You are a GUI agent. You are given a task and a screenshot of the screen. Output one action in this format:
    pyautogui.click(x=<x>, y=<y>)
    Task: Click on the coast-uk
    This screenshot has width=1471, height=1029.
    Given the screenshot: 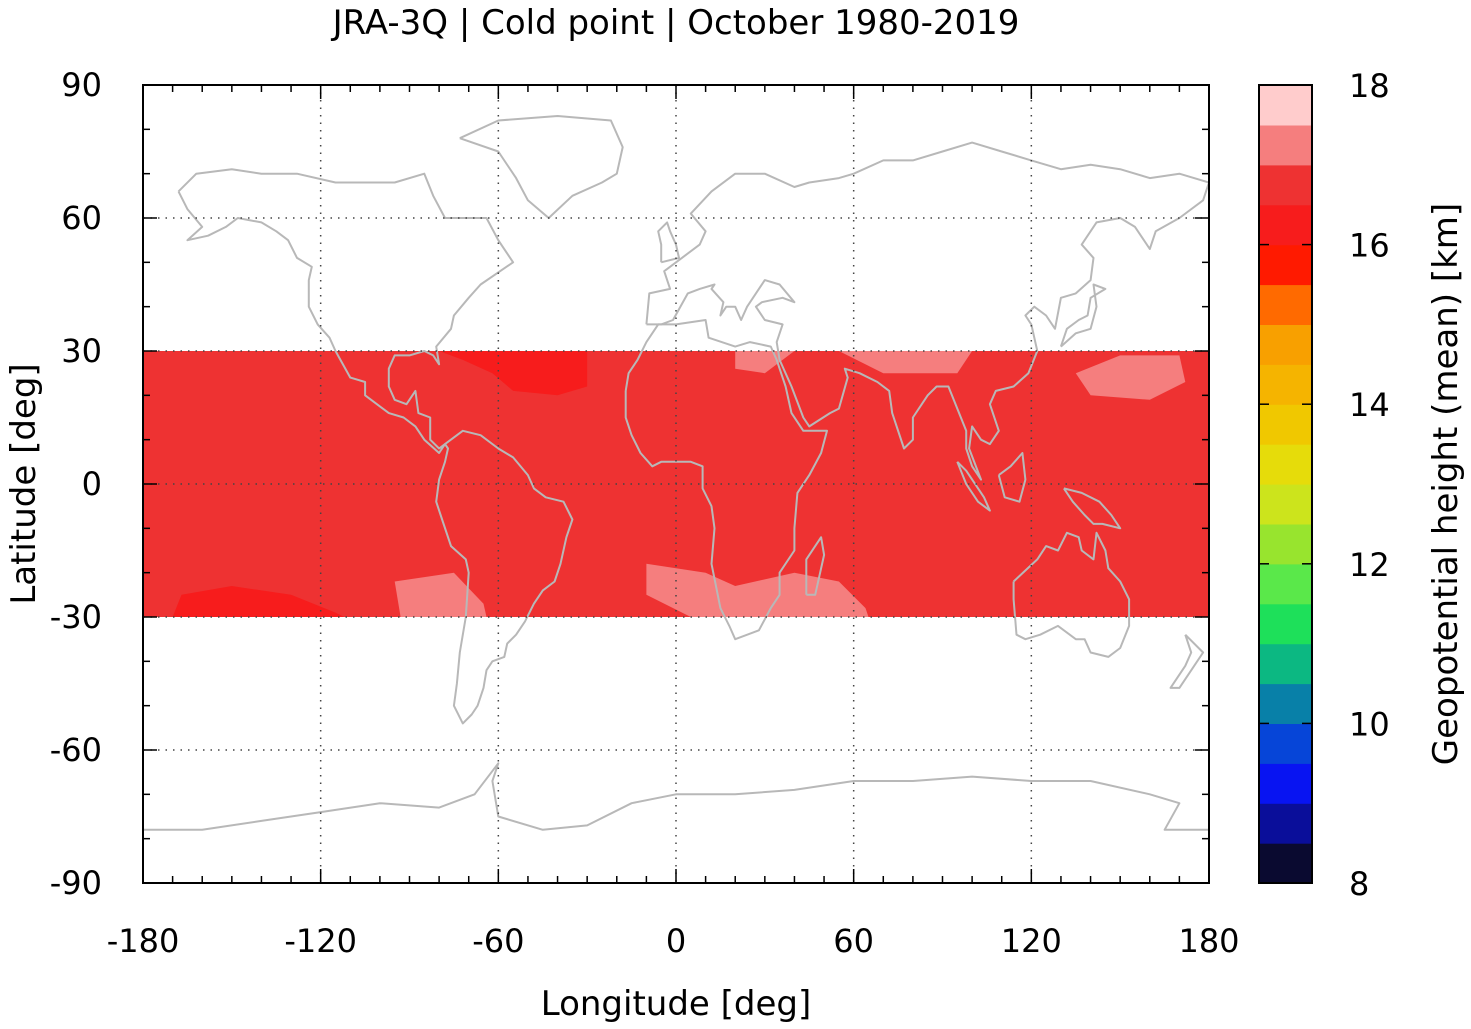 What is the action you would take?
    pyautogui.click(x=668, y=242)
    